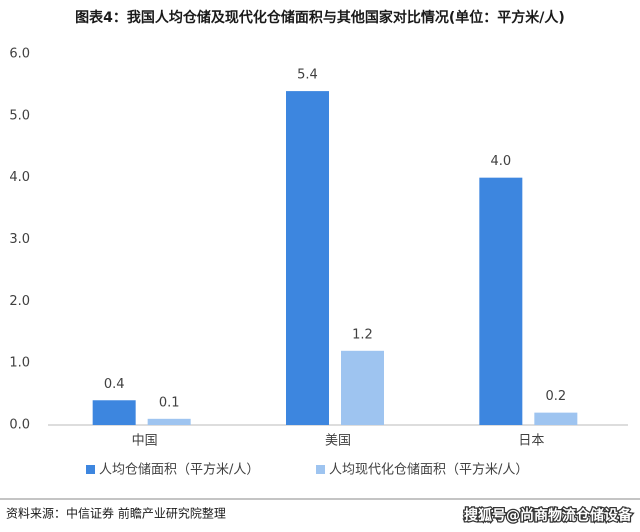 Image resolution: width=640 pixels, height=532 pixels. I want to click on legend-label: 人均现代化仓储面积（平方米/人）, so click(428, 470).